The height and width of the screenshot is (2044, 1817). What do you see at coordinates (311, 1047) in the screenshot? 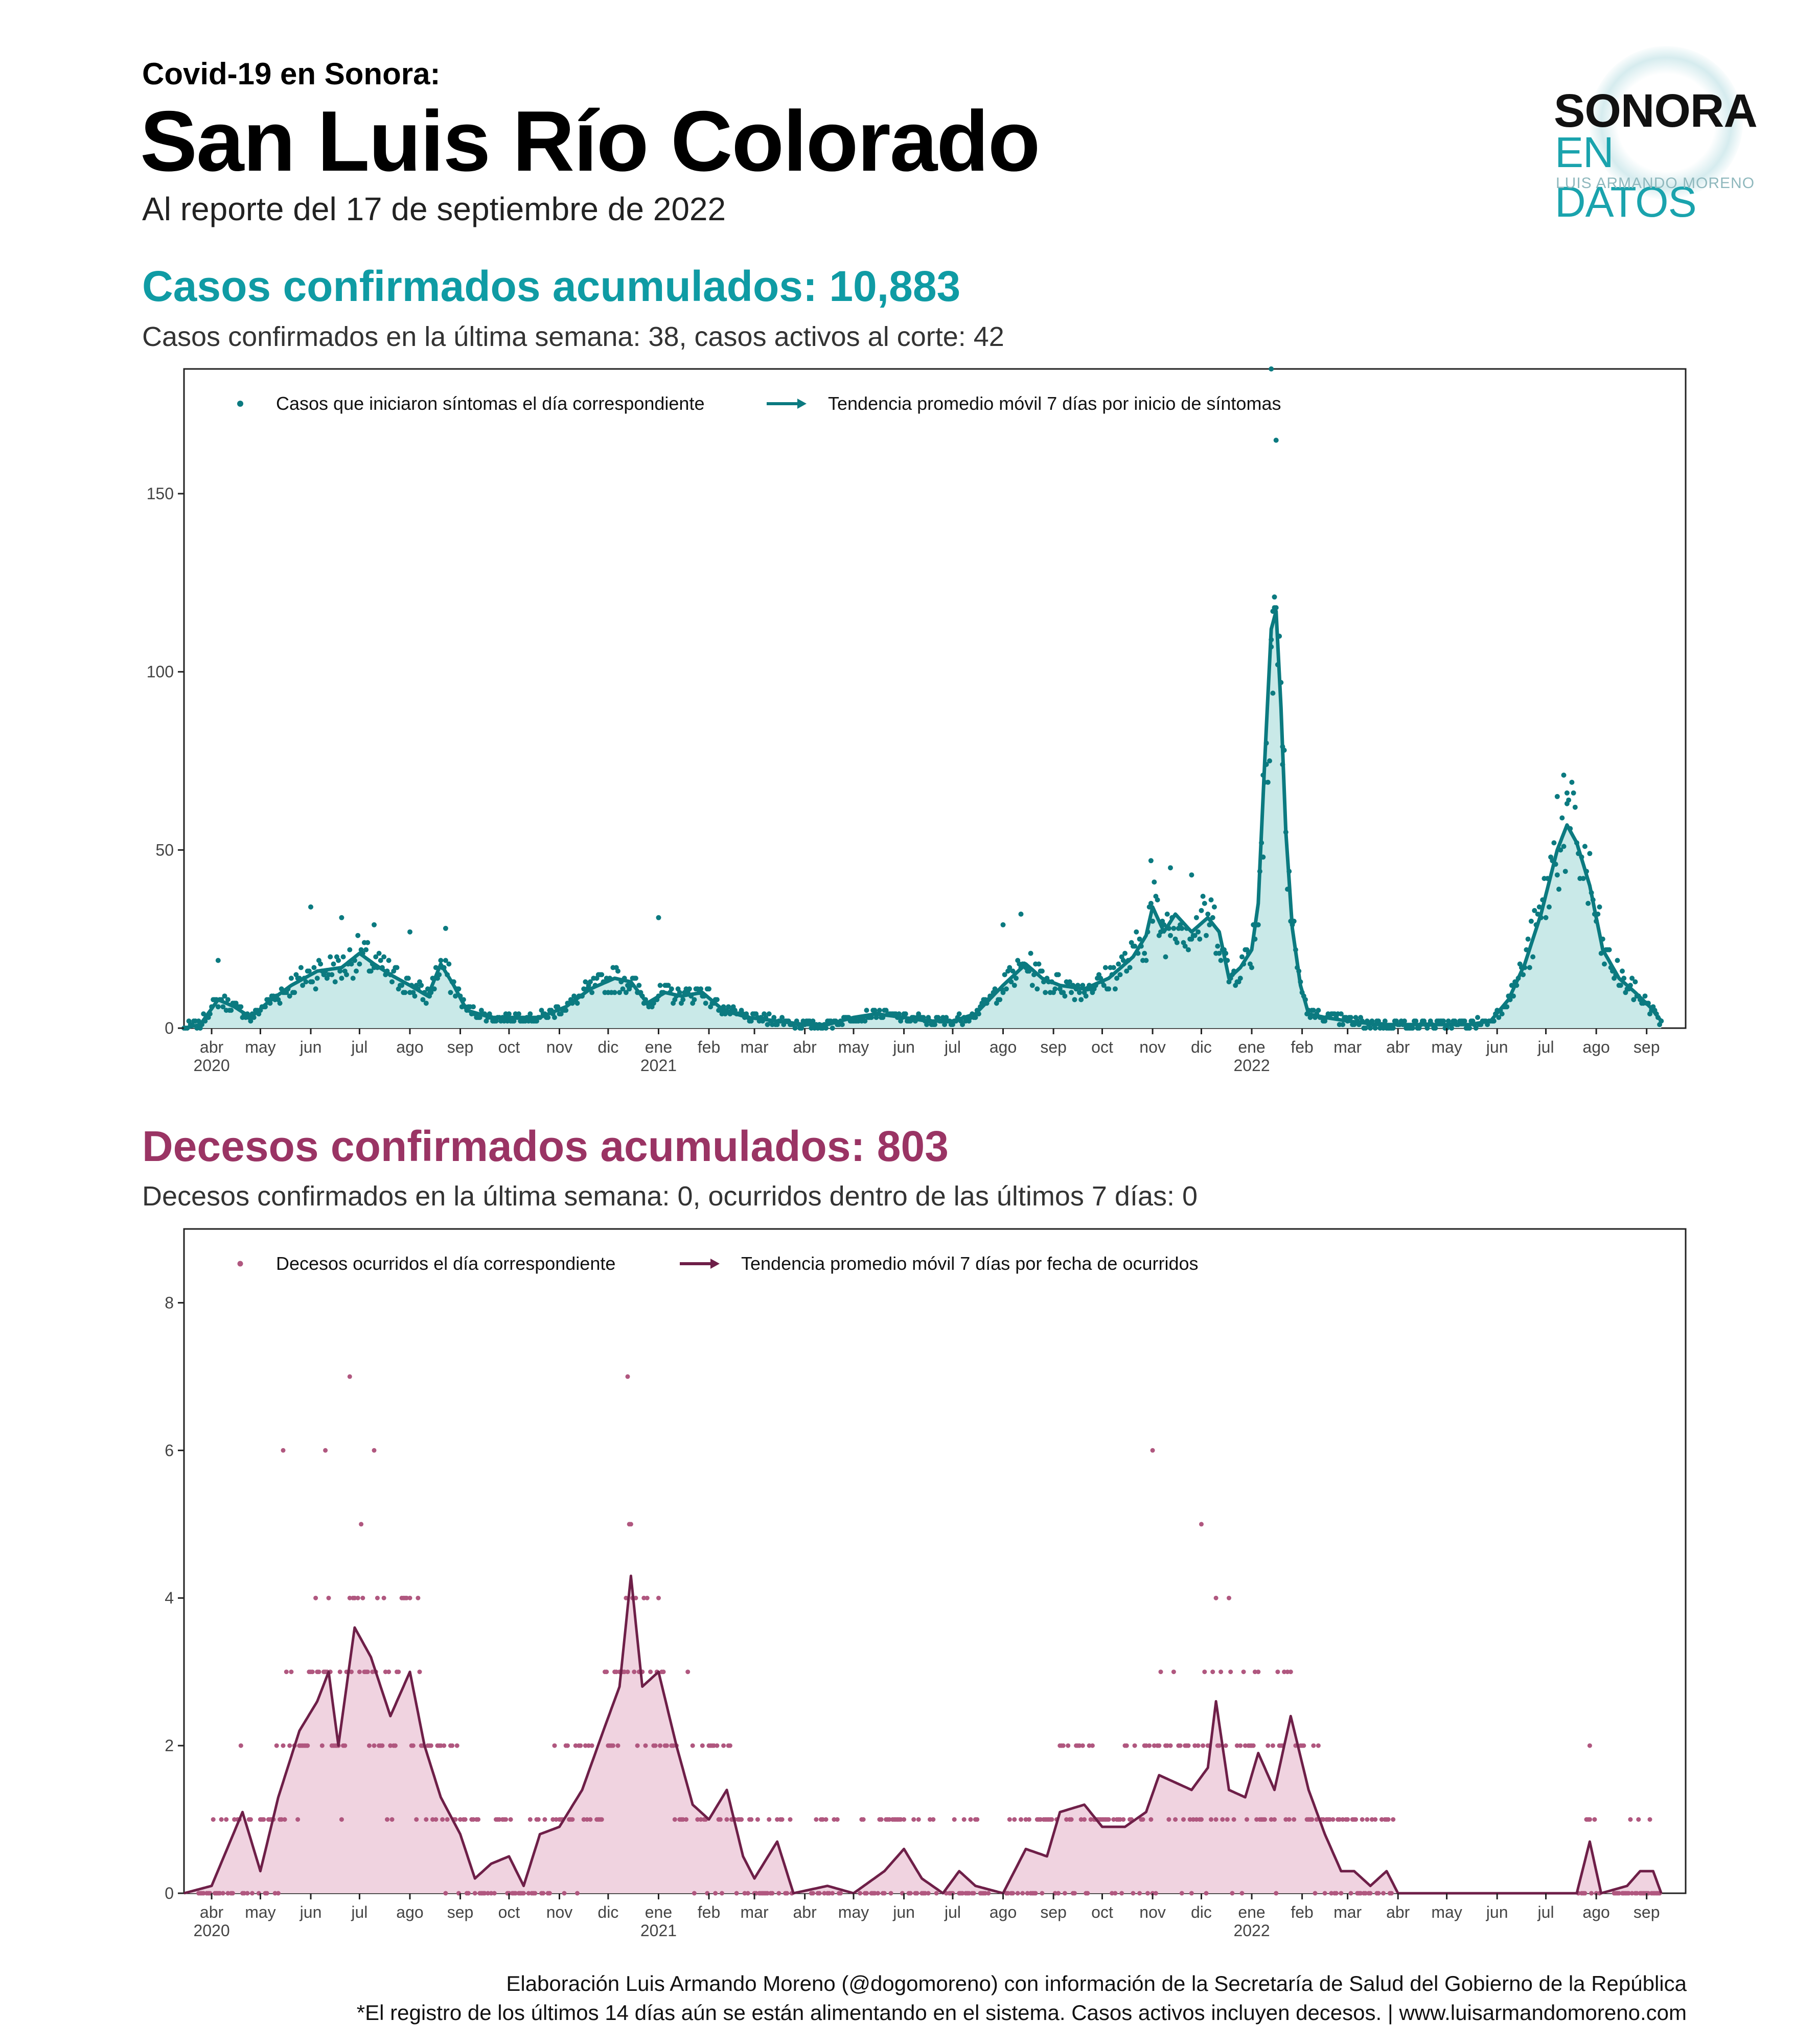
I see `cases-x-tick-label: jun` at bounding box center [311, 1047].